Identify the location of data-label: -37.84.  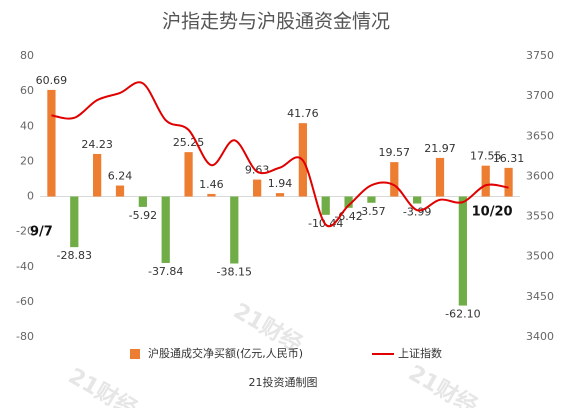
(165, 271).